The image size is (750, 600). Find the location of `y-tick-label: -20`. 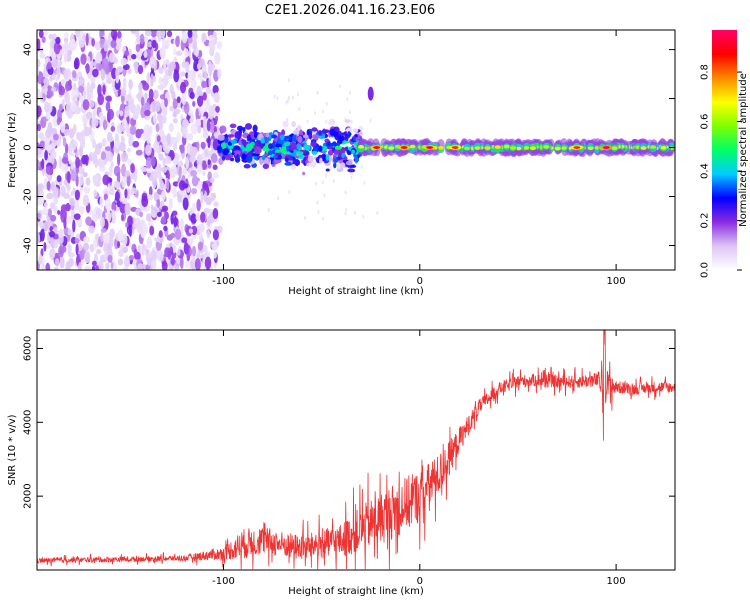

y-tick-label: -20 is located at coordinates (28, 196).